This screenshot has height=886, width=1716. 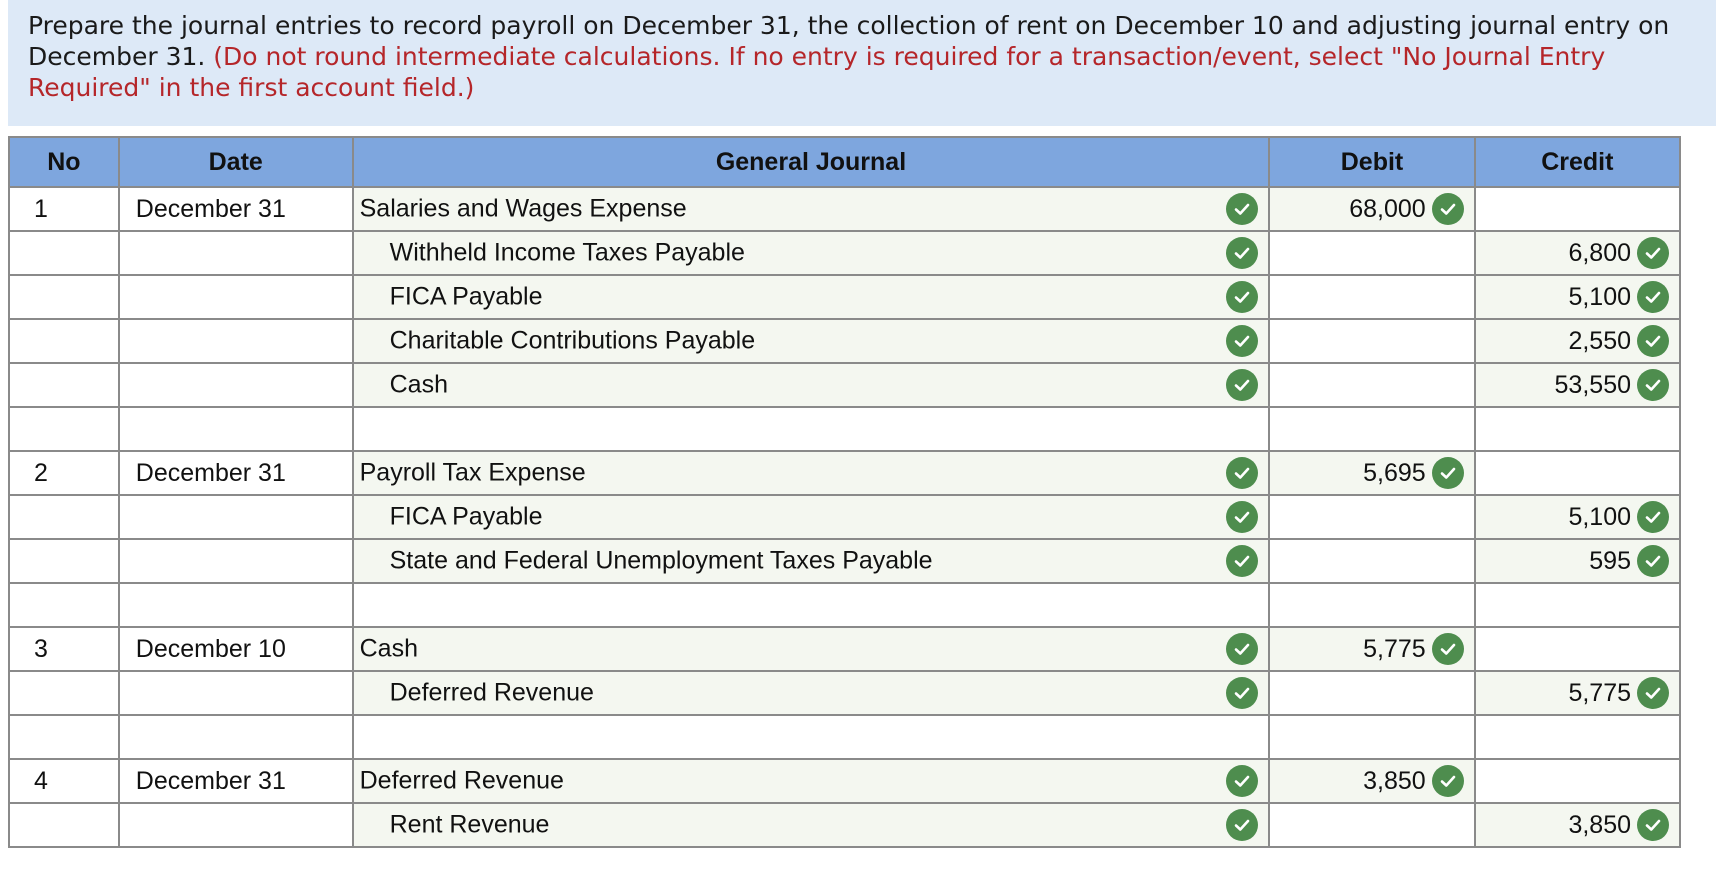 I want to click on table-row: Rent Revenue 3,850, so click(x=845, y=825).